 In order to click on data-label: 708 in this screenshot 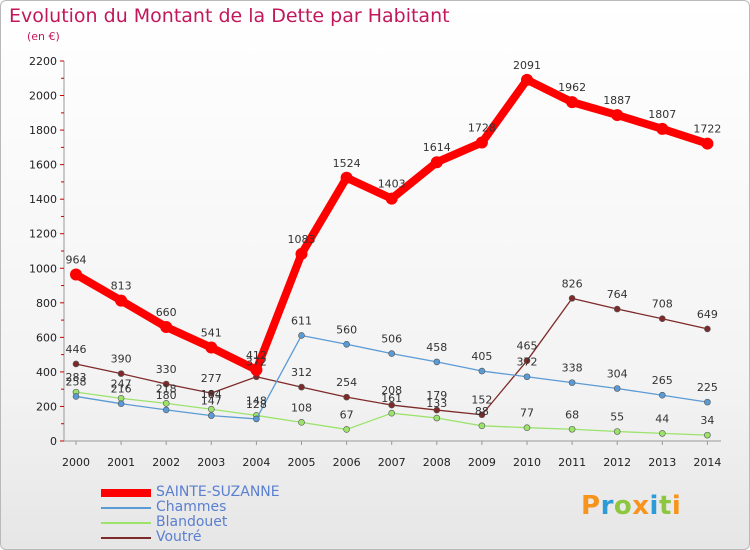, I will do `click(662, 304)`.